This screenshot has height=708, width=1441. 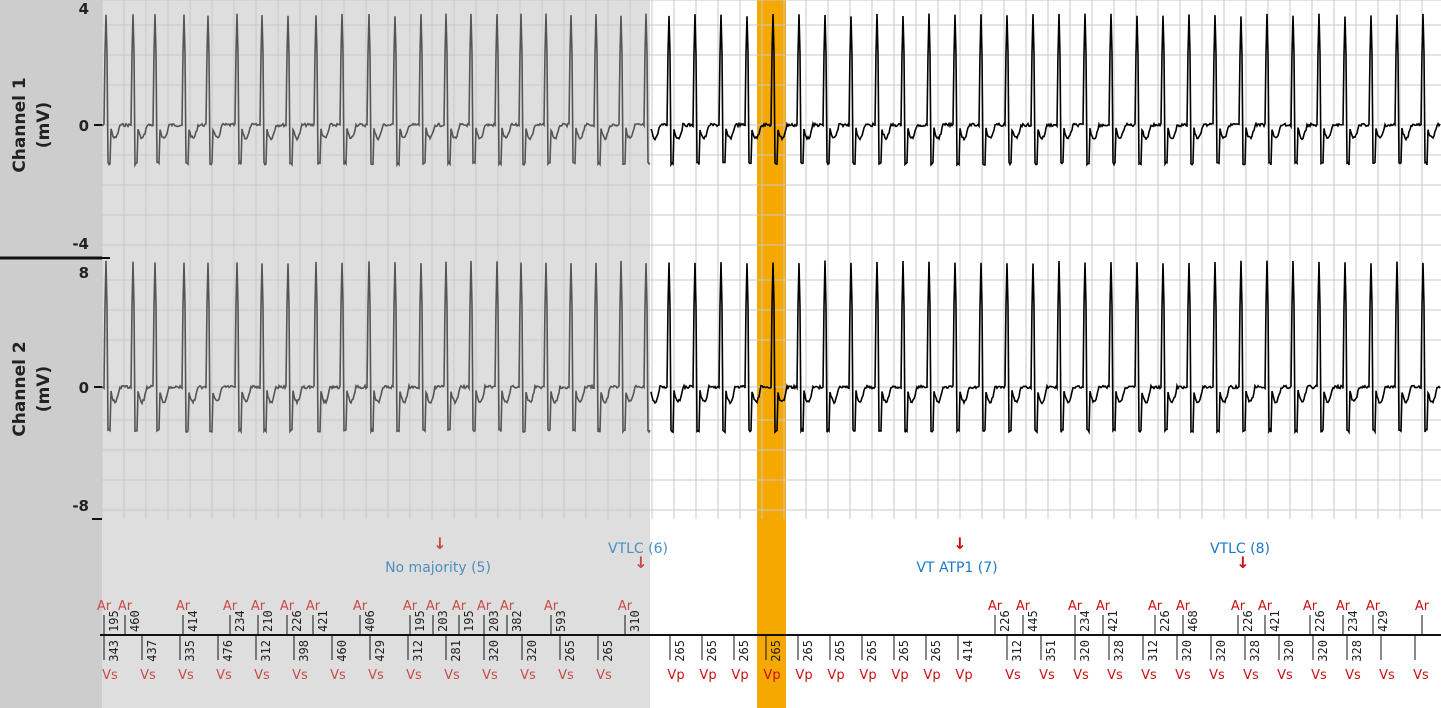 I want to click on label-gutter, so click(x=51, y=354).